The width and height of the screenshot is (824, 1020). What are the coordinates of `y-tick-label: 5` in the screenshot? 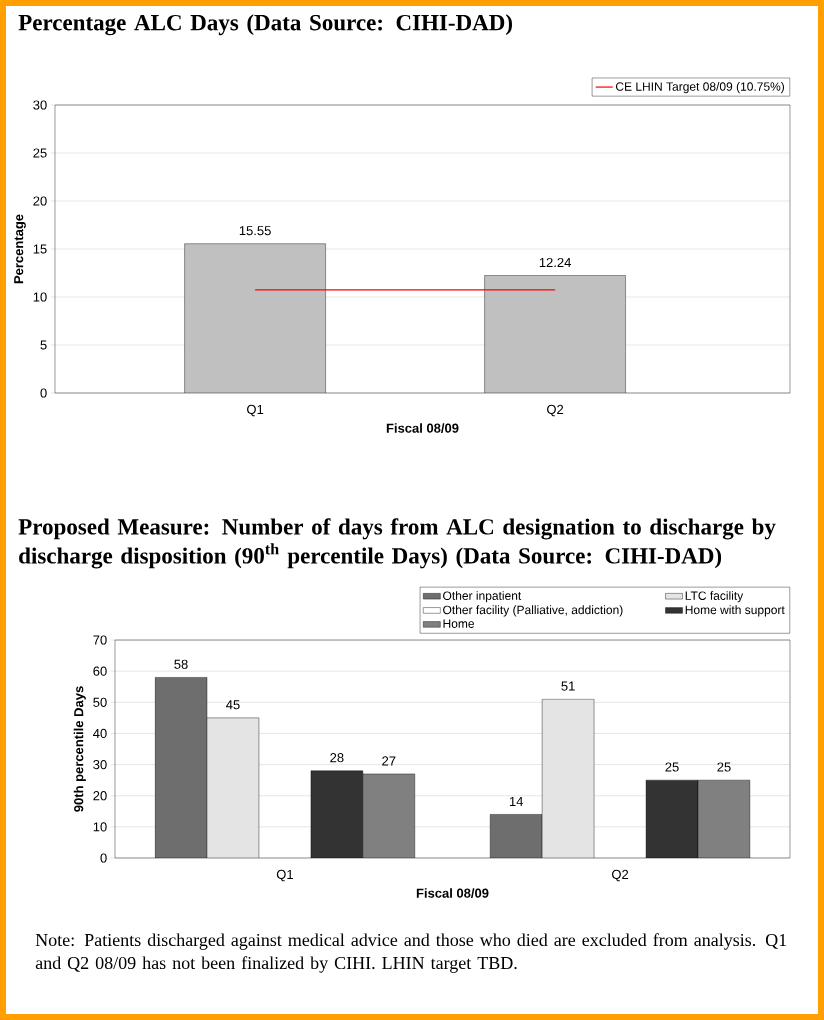 It's located at (43, 345).